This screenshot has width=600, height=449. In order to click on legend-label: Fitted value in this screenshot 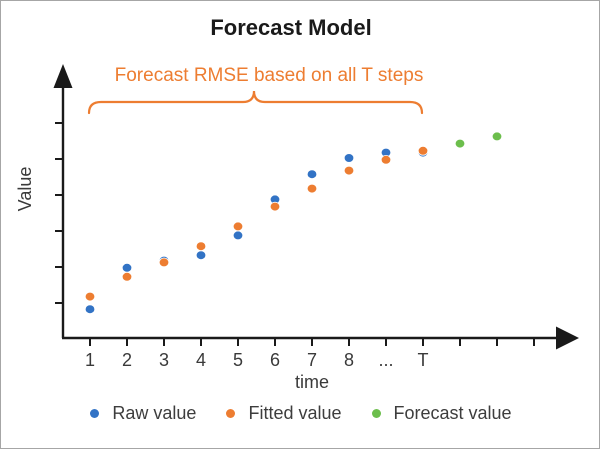, I will do `click(295, 413)`.